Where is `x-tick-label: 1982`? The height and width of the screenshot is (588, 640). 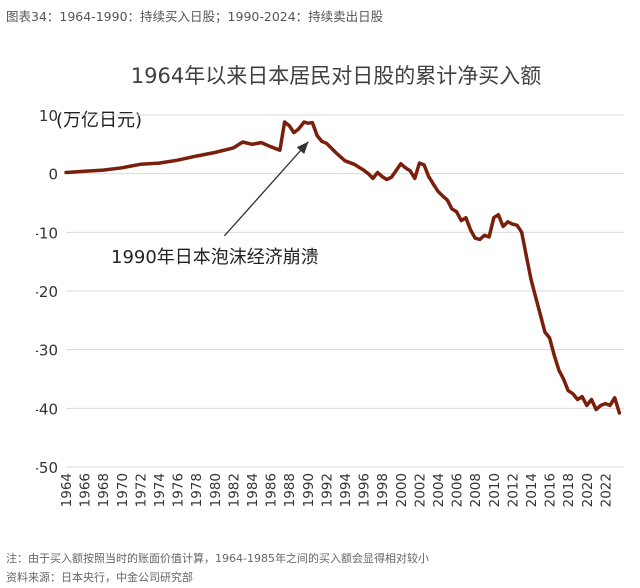
x-tick-label: 1982 is located at coordinates (234, 490).